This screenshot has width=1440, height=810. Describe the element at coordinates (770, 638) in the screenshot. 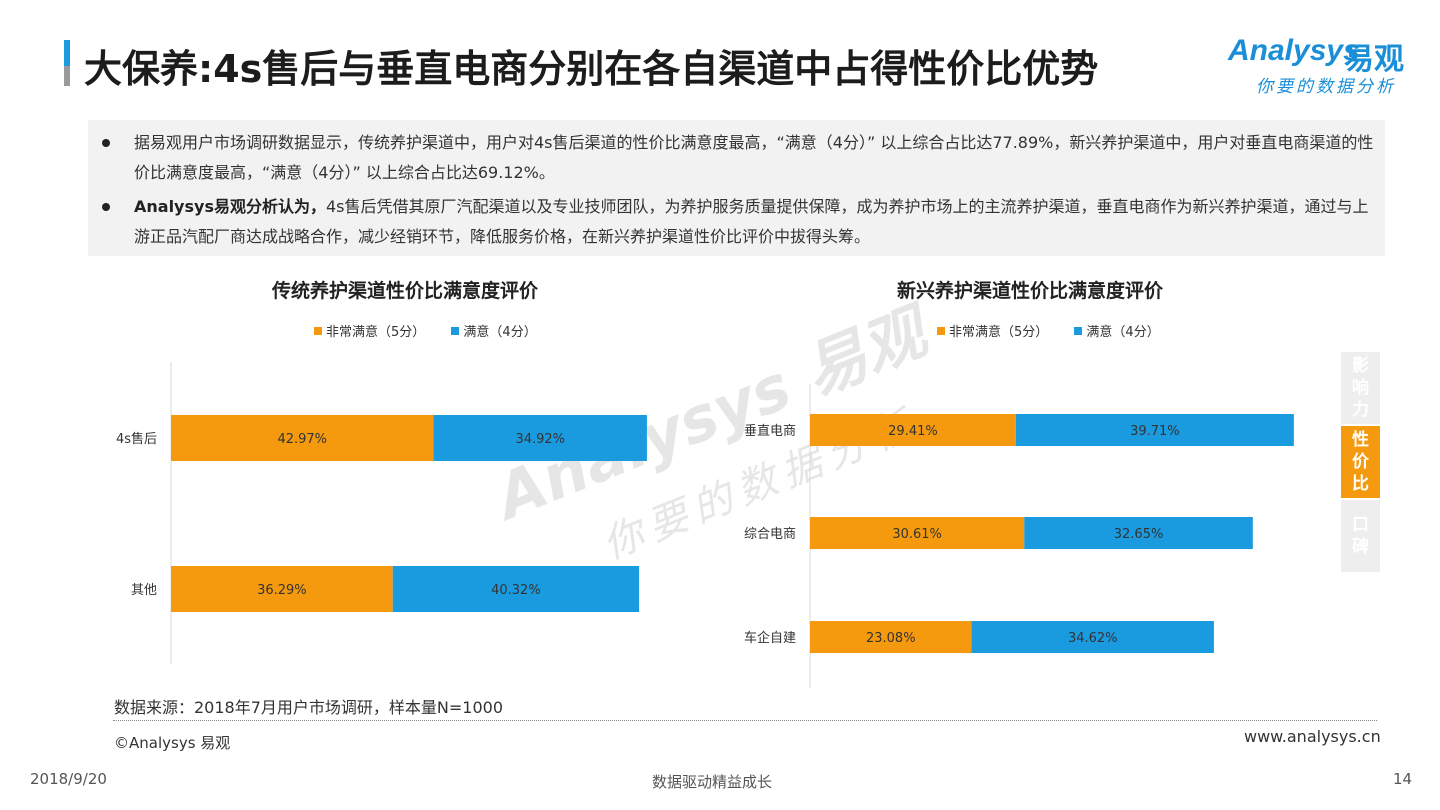

I see `chart2-category-label: 车企自建` at that location.